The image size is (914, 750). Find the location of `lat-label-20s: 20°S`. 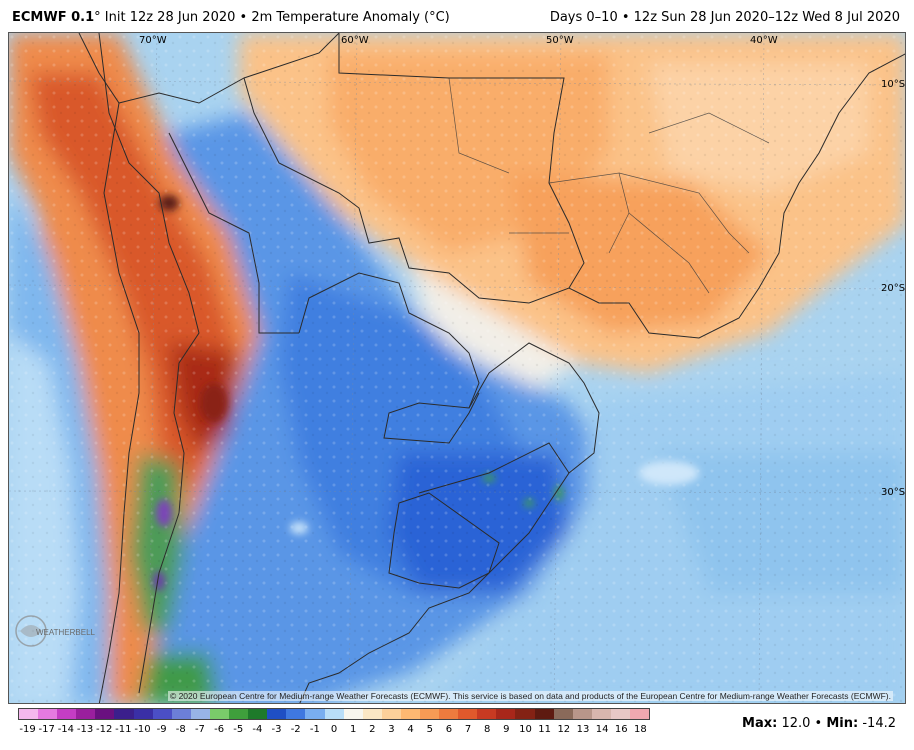

lat-label-20s: 20°S is located at coordinates (893, 288).